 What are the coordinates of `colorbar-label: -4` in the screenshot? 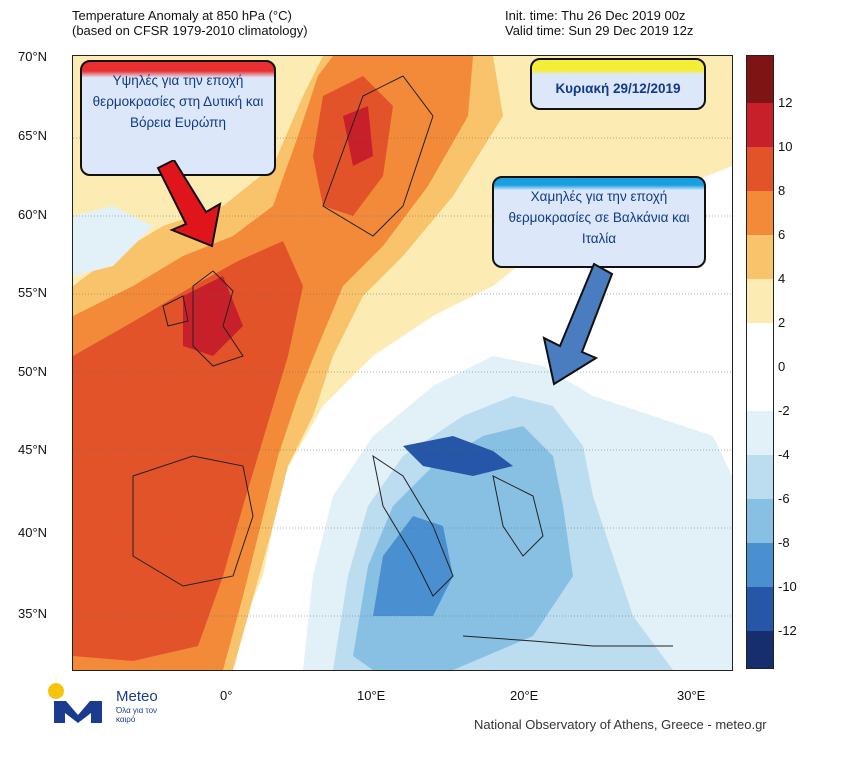 It's located at (784, 454).